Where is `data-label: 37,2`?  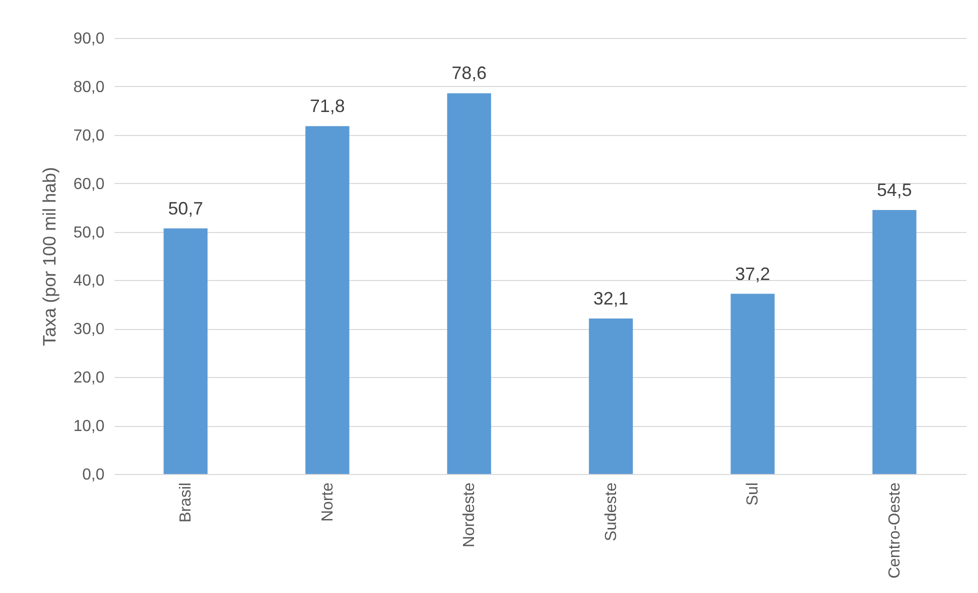 data-label: 37,2 is located at coordinates (752, 274).